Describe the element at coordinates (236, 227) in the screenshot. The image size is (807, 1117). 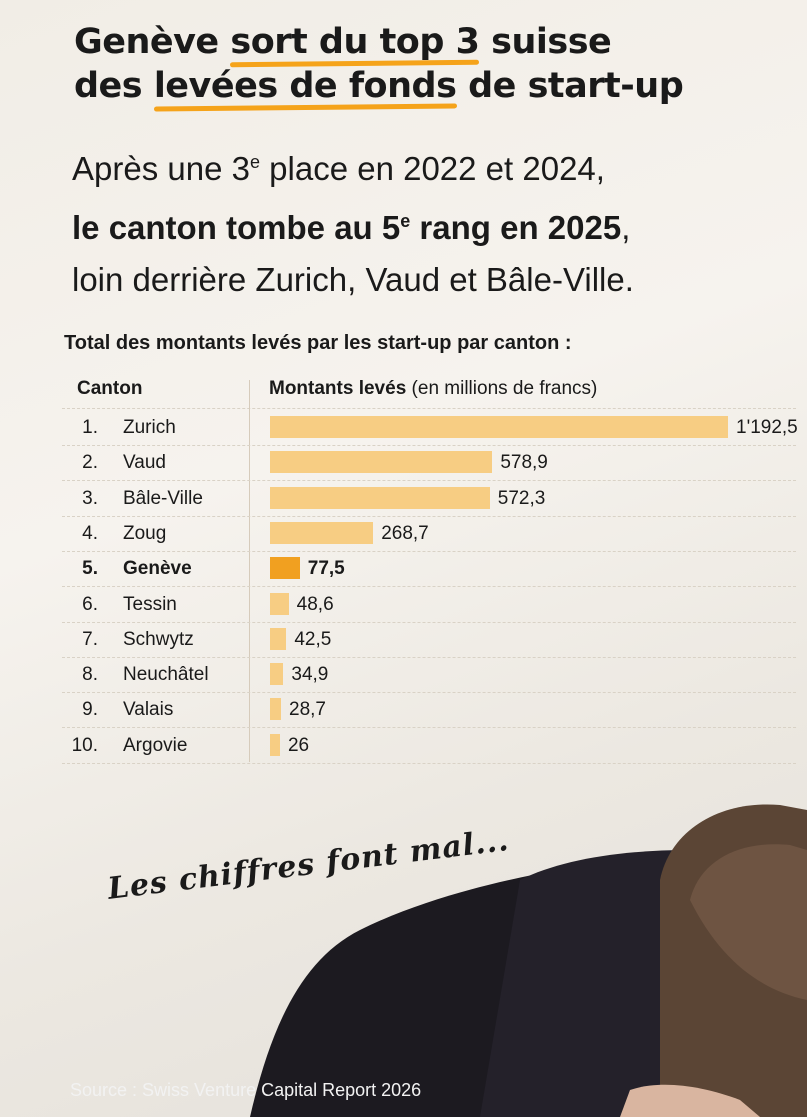
I see `subtitle-bold: le canton tombe au 5` at that location.